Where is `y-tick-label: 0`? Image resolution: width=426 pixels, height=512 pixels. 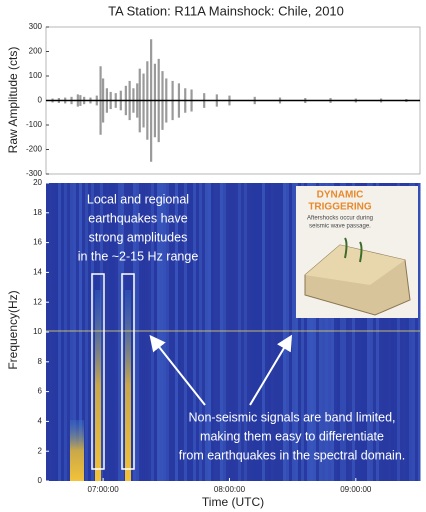 y-tick-label: 0 is located at coordinates (40, 480).